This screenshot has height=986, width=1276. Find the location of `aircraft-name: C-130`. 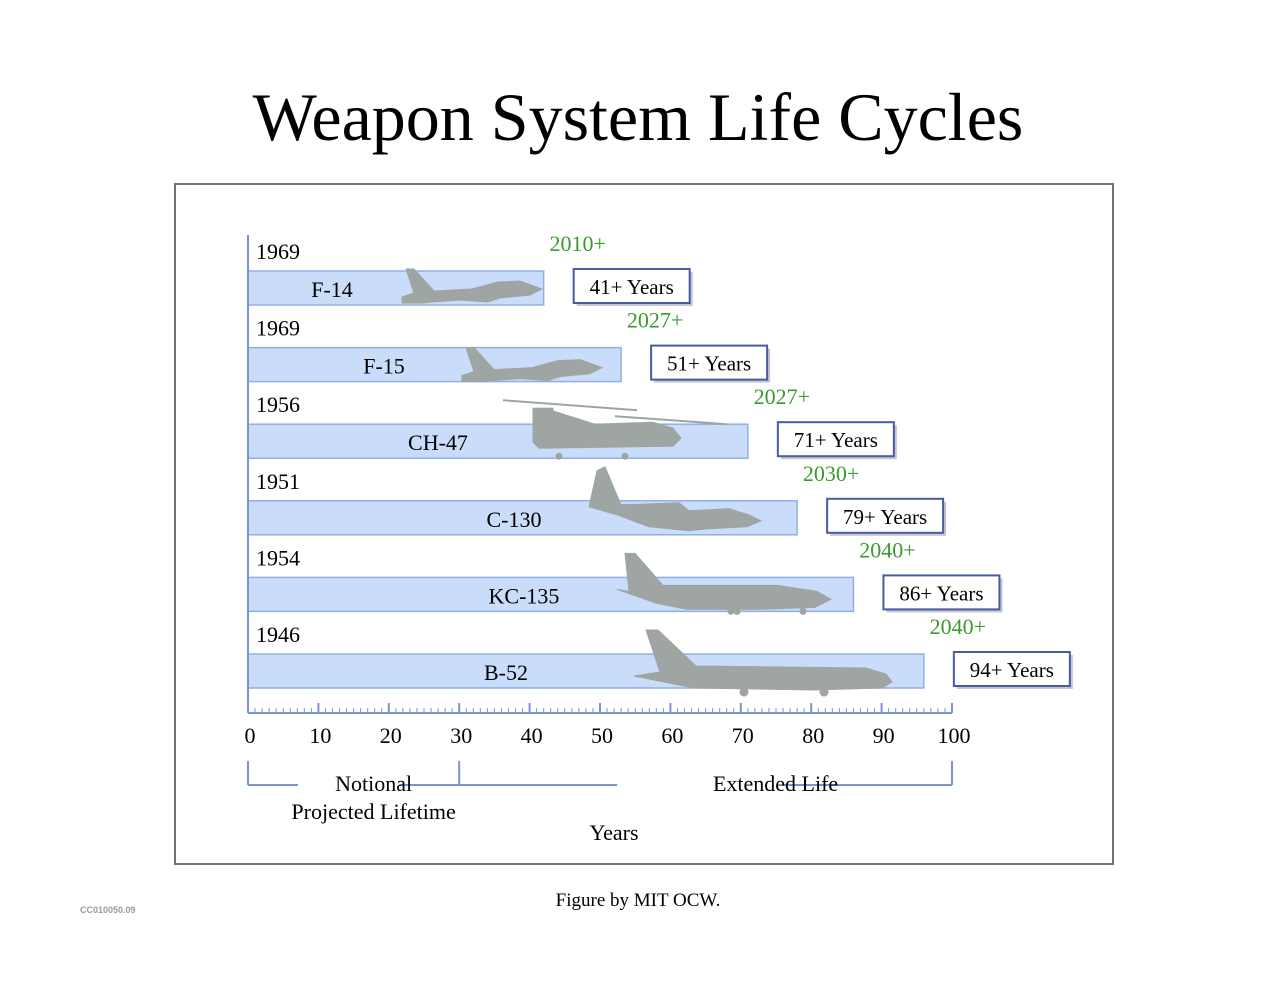

aircraft-name: C-130 is located at coordinates (514, 519).